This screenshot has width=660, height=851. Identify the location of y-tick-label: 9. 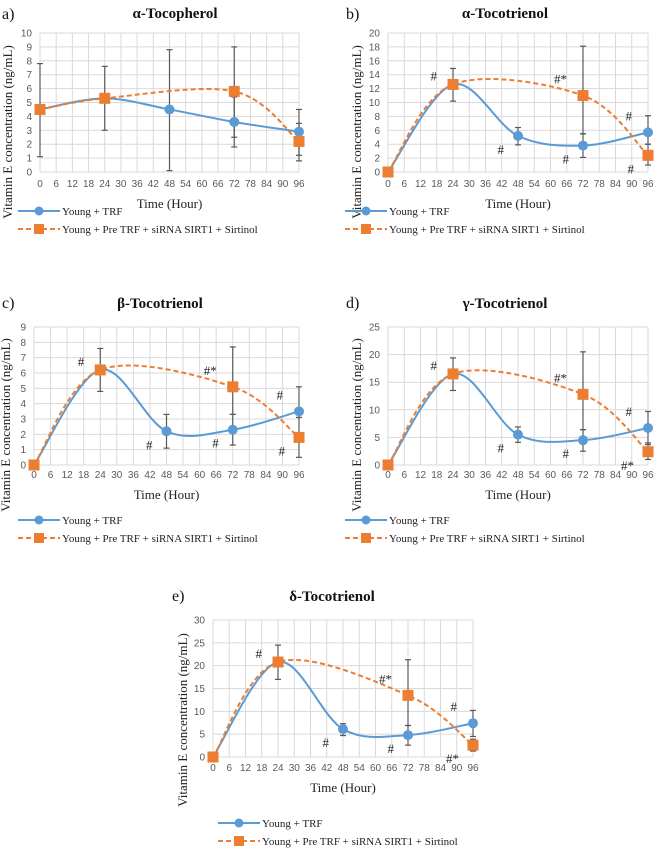
(23, 328).